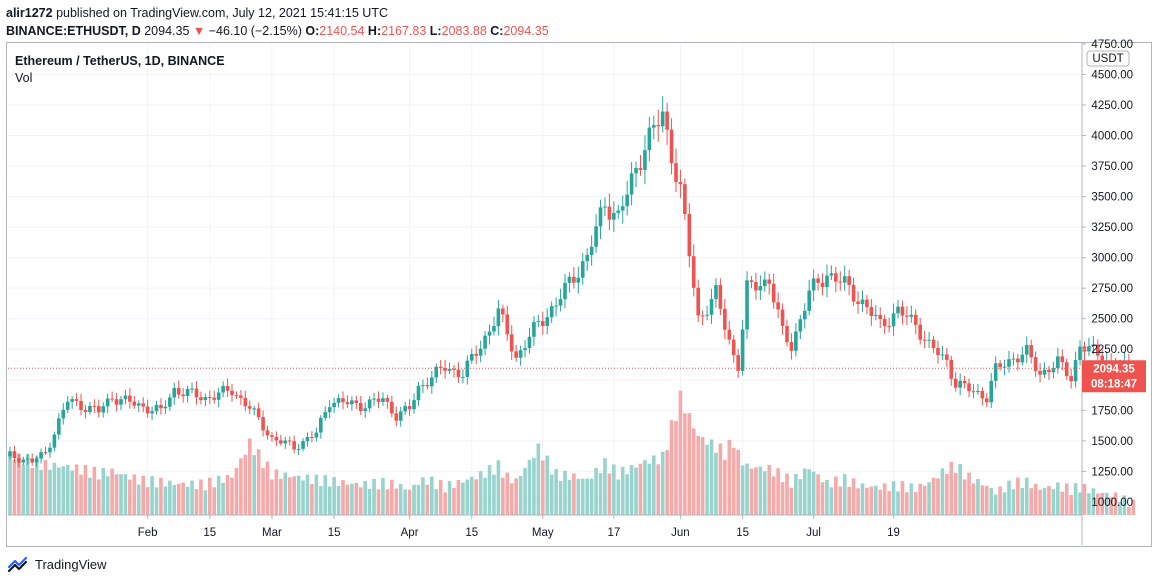  What do you see at coordinates (120, 70) in the screenshot?
I see `chart-legend: Ethereum / TetherUS, 1D, BINANCE Vol` at bounding box center [120, 70].